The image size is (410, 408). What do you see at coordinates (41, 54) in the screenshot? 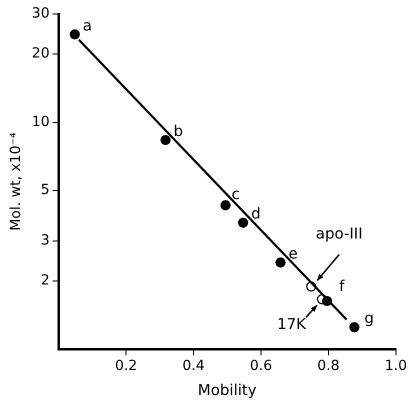
I see `y-tick-label: 20` at bounding box center [41, 54].